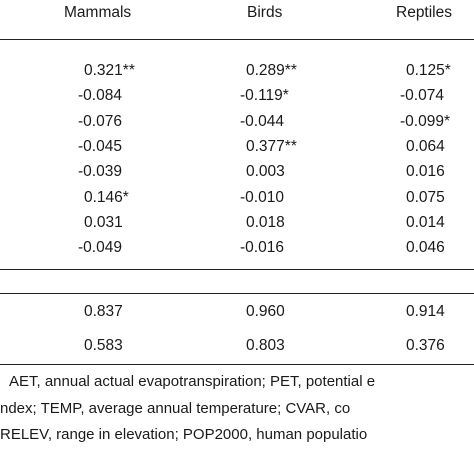 The width and height of the screenshot is (474, 474). I want to click on table-cell: 0.064, so click(425, 146).